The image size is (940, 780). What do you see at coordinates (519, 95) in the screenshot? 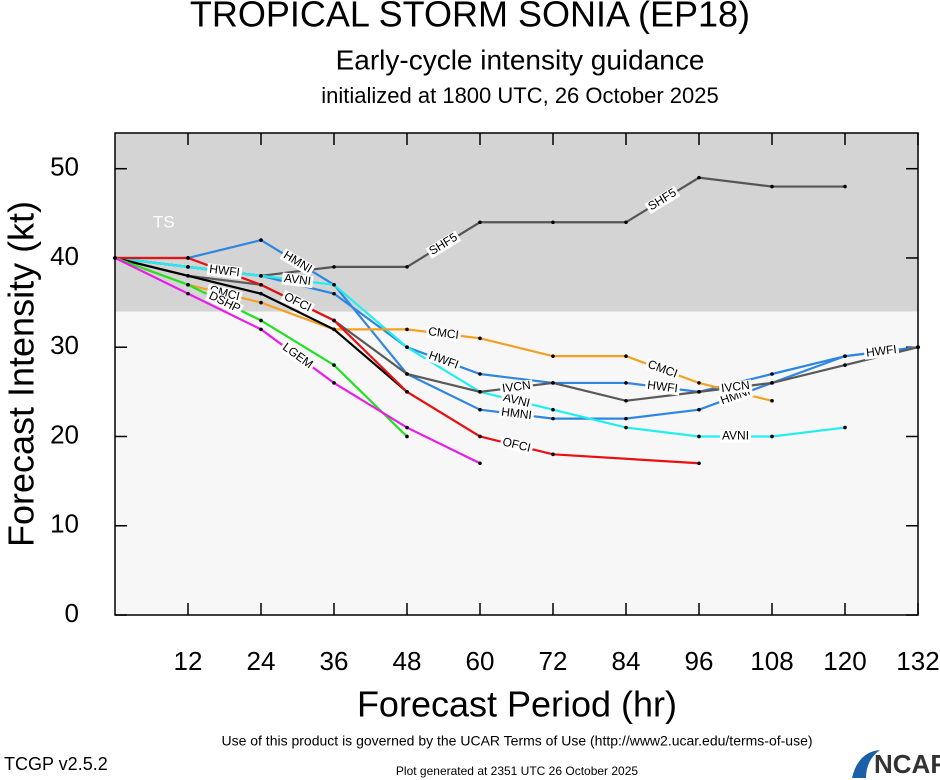
I see `init-text: initialized at 1800 UTC, 26 October 2025` at bounding box center [519, 95].